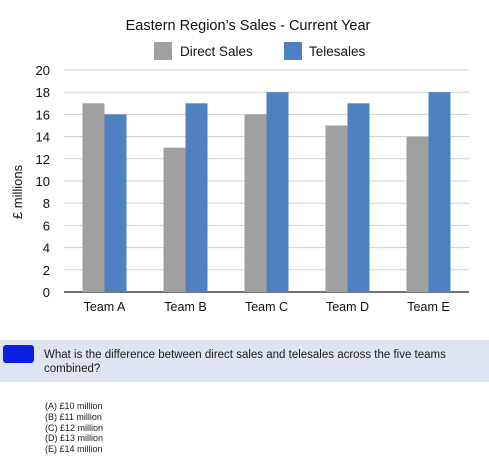  What do you see at coordinates (46, 270) in the screenshot?
I see `y-tick-label: 2` at bounding box center [46, 270].